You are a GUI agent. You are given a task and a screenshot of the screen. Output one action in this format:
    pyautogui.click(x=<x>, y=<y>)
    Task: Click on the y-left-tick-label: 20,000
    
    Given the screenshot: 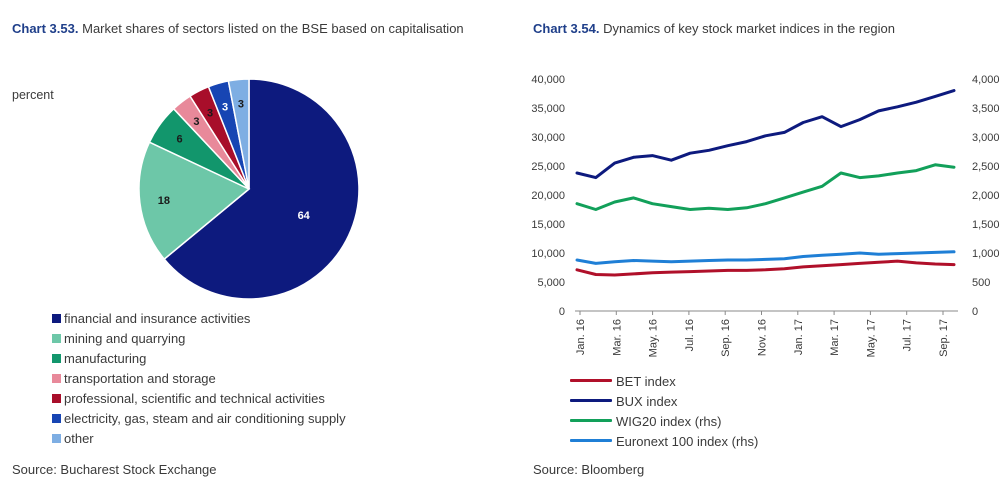 What is the action you would take?
    pyautogui.click(x=548, y=196)
    